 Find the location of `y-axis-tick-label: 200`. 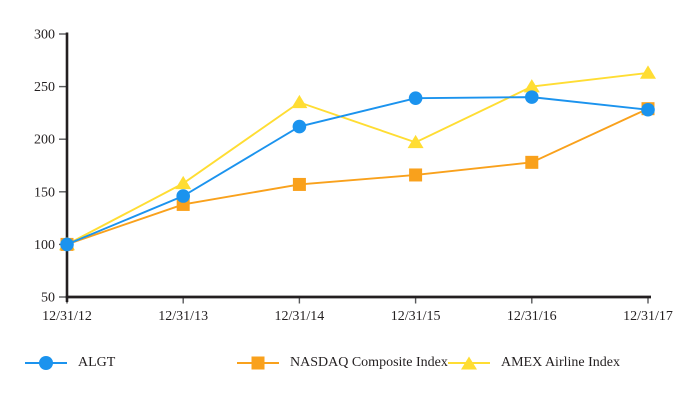

y-axis-tick-label: 200 is located at coordinates (44, 140).